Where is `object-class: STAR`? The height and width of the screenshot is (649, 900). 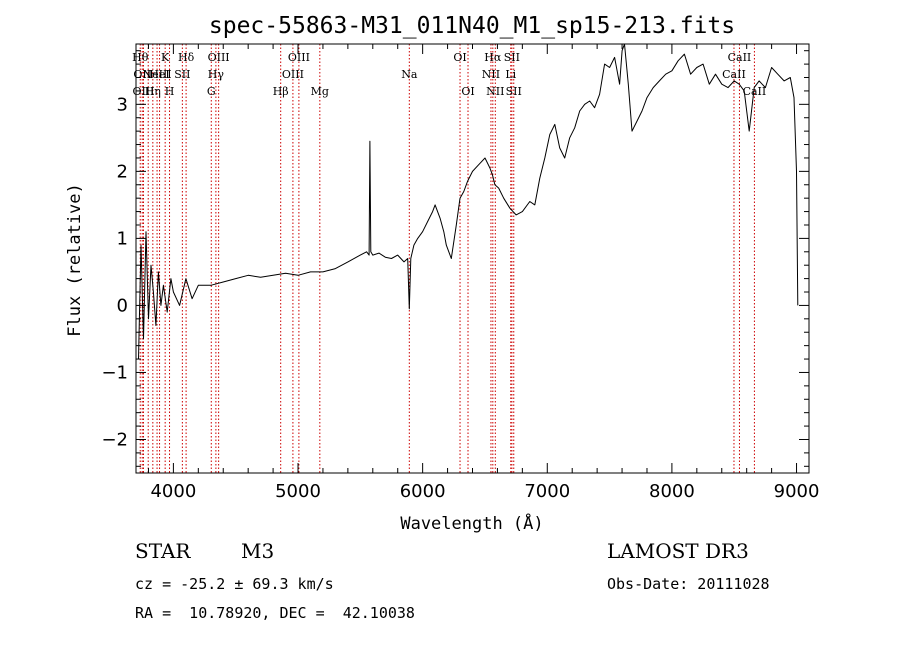 object-class: STAR is located at coordinates (163, 551).